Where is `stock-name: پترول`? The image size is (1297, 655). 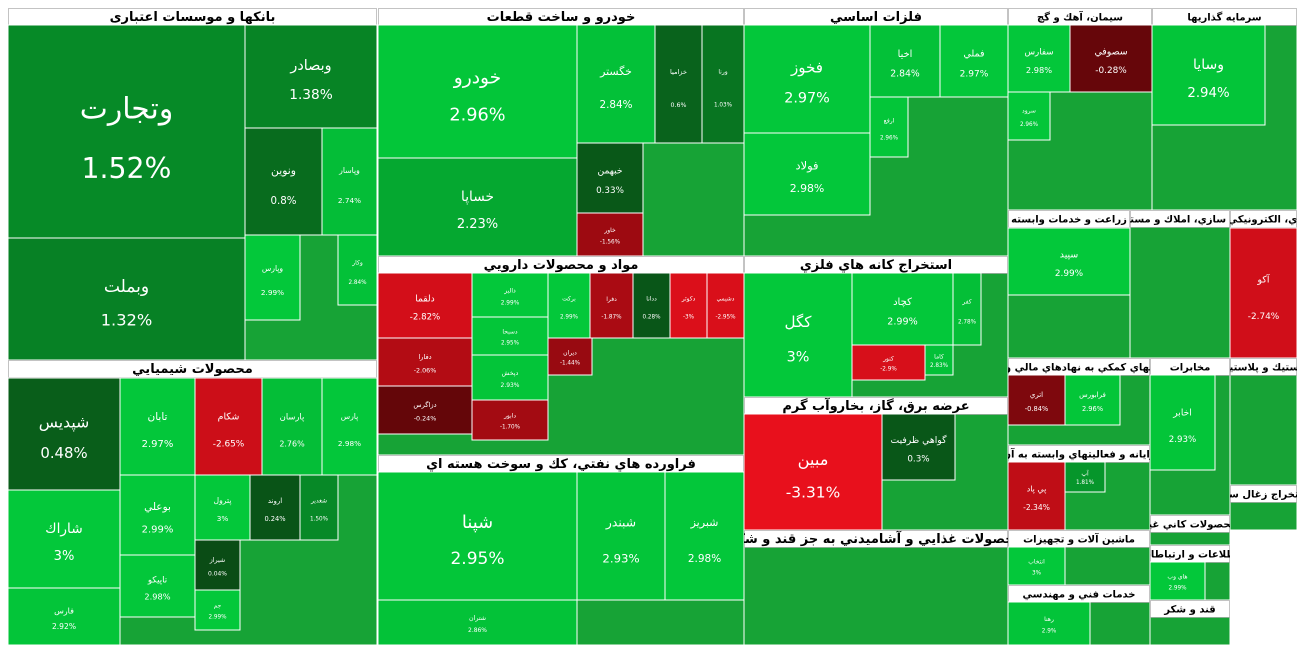
stock-name: پترول is located at coordinates (223, 500).